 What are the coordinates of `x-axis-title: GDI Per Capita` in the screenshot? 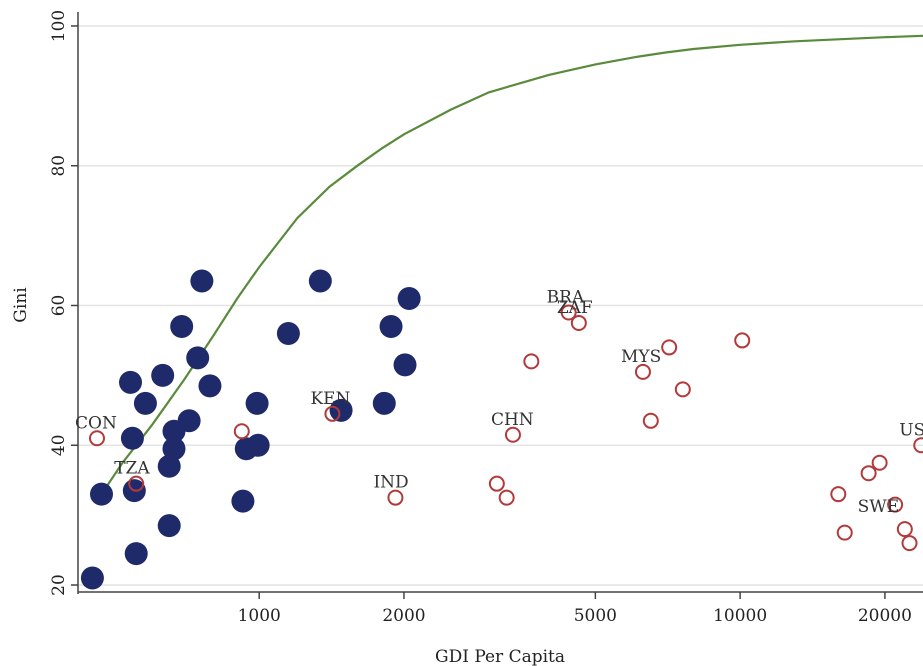 It's located at (500, 656).